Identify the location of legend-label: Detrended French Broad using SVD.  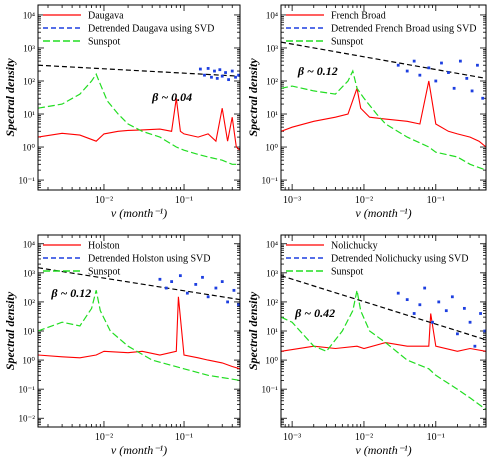
(404, 29).